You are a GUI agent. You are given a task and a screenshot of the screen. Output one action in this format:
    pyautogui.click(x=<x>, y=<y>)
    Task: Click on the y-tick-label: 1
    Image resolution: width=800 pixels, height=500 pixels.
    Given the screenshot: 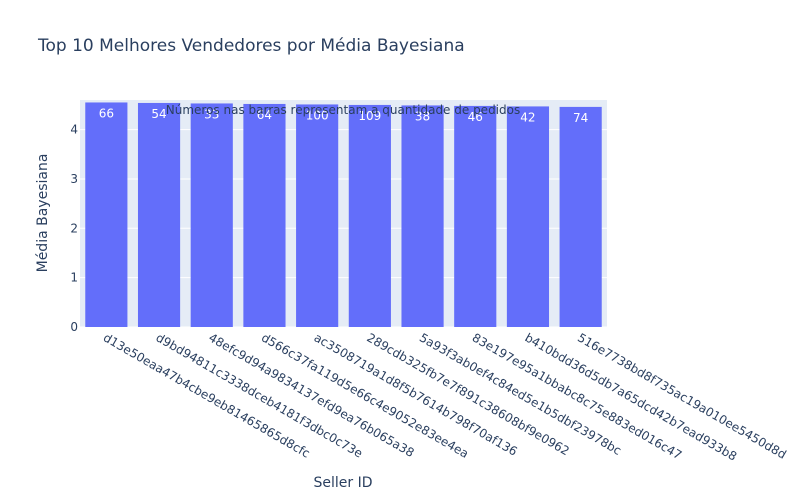 What is the action you would take?
    pyautogui.click(x=74, y=278)
    